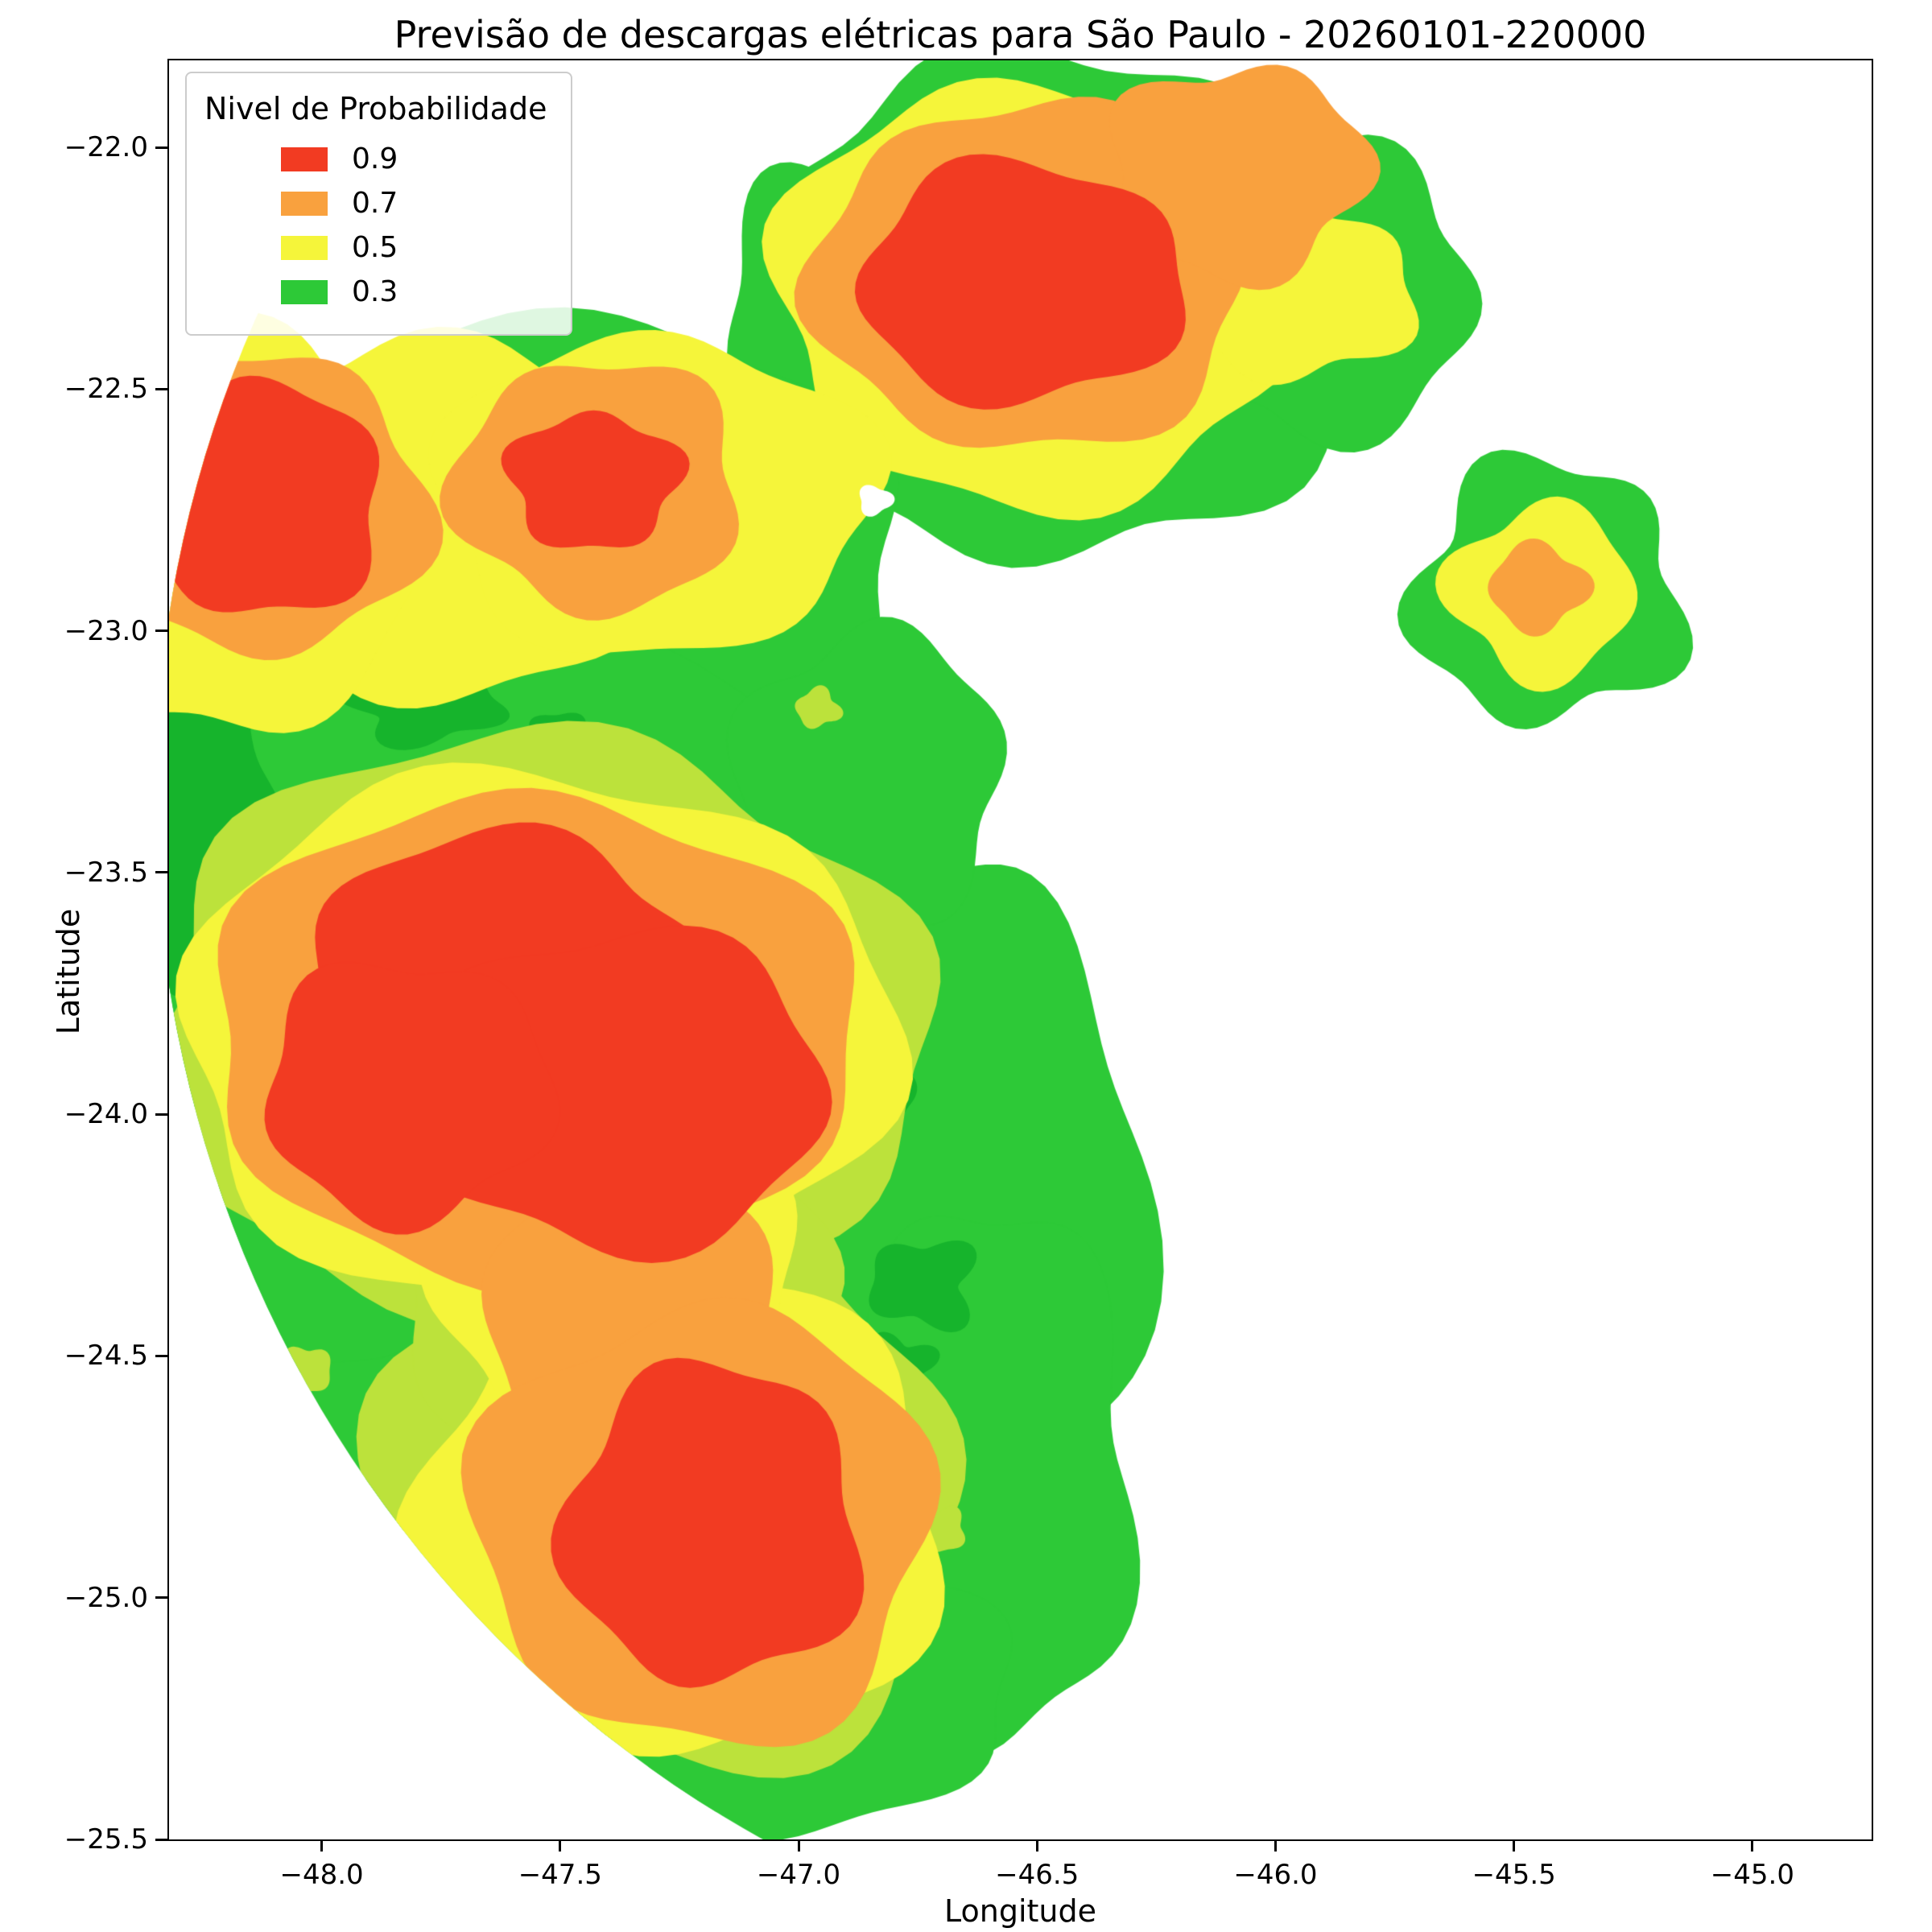 This screenshot has width=1932, height=1932. I want to click on y-tick-label: −23.5, so click(106, 872).